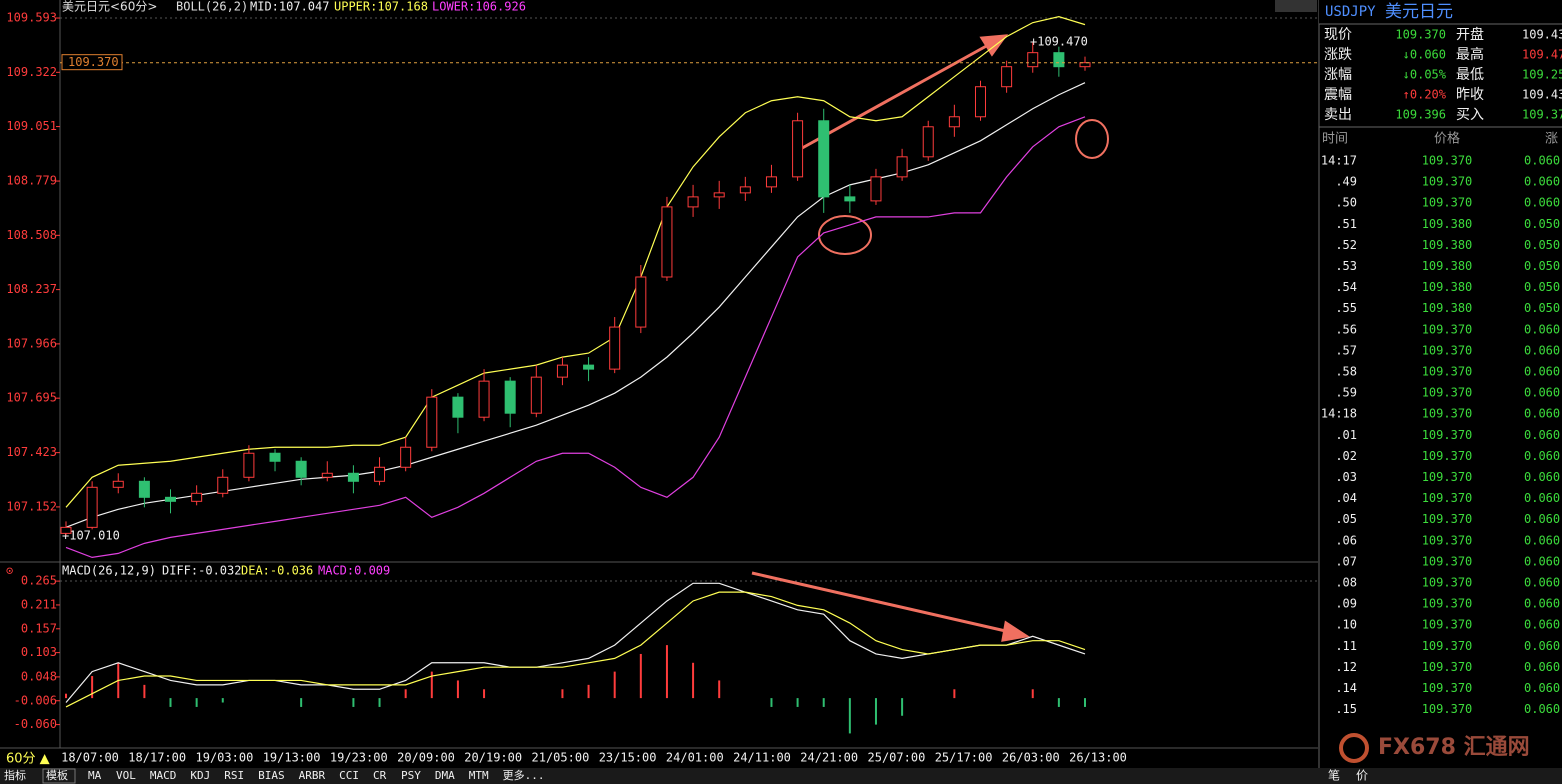 The image size is (1562, 784). Describe the element at coordinates (1420, 35) in the screenshot. I see `quote-value: 109.370` at that location.